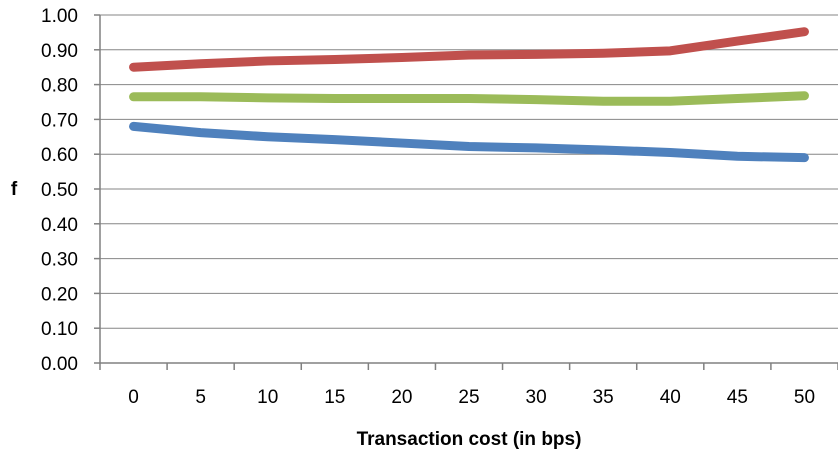 This screenshot has height=452, width=838. What do you see at coordinates (59, 16) in the screenshot?
I see `y-tick-label: 1.00` at bounding box center [59, 16].